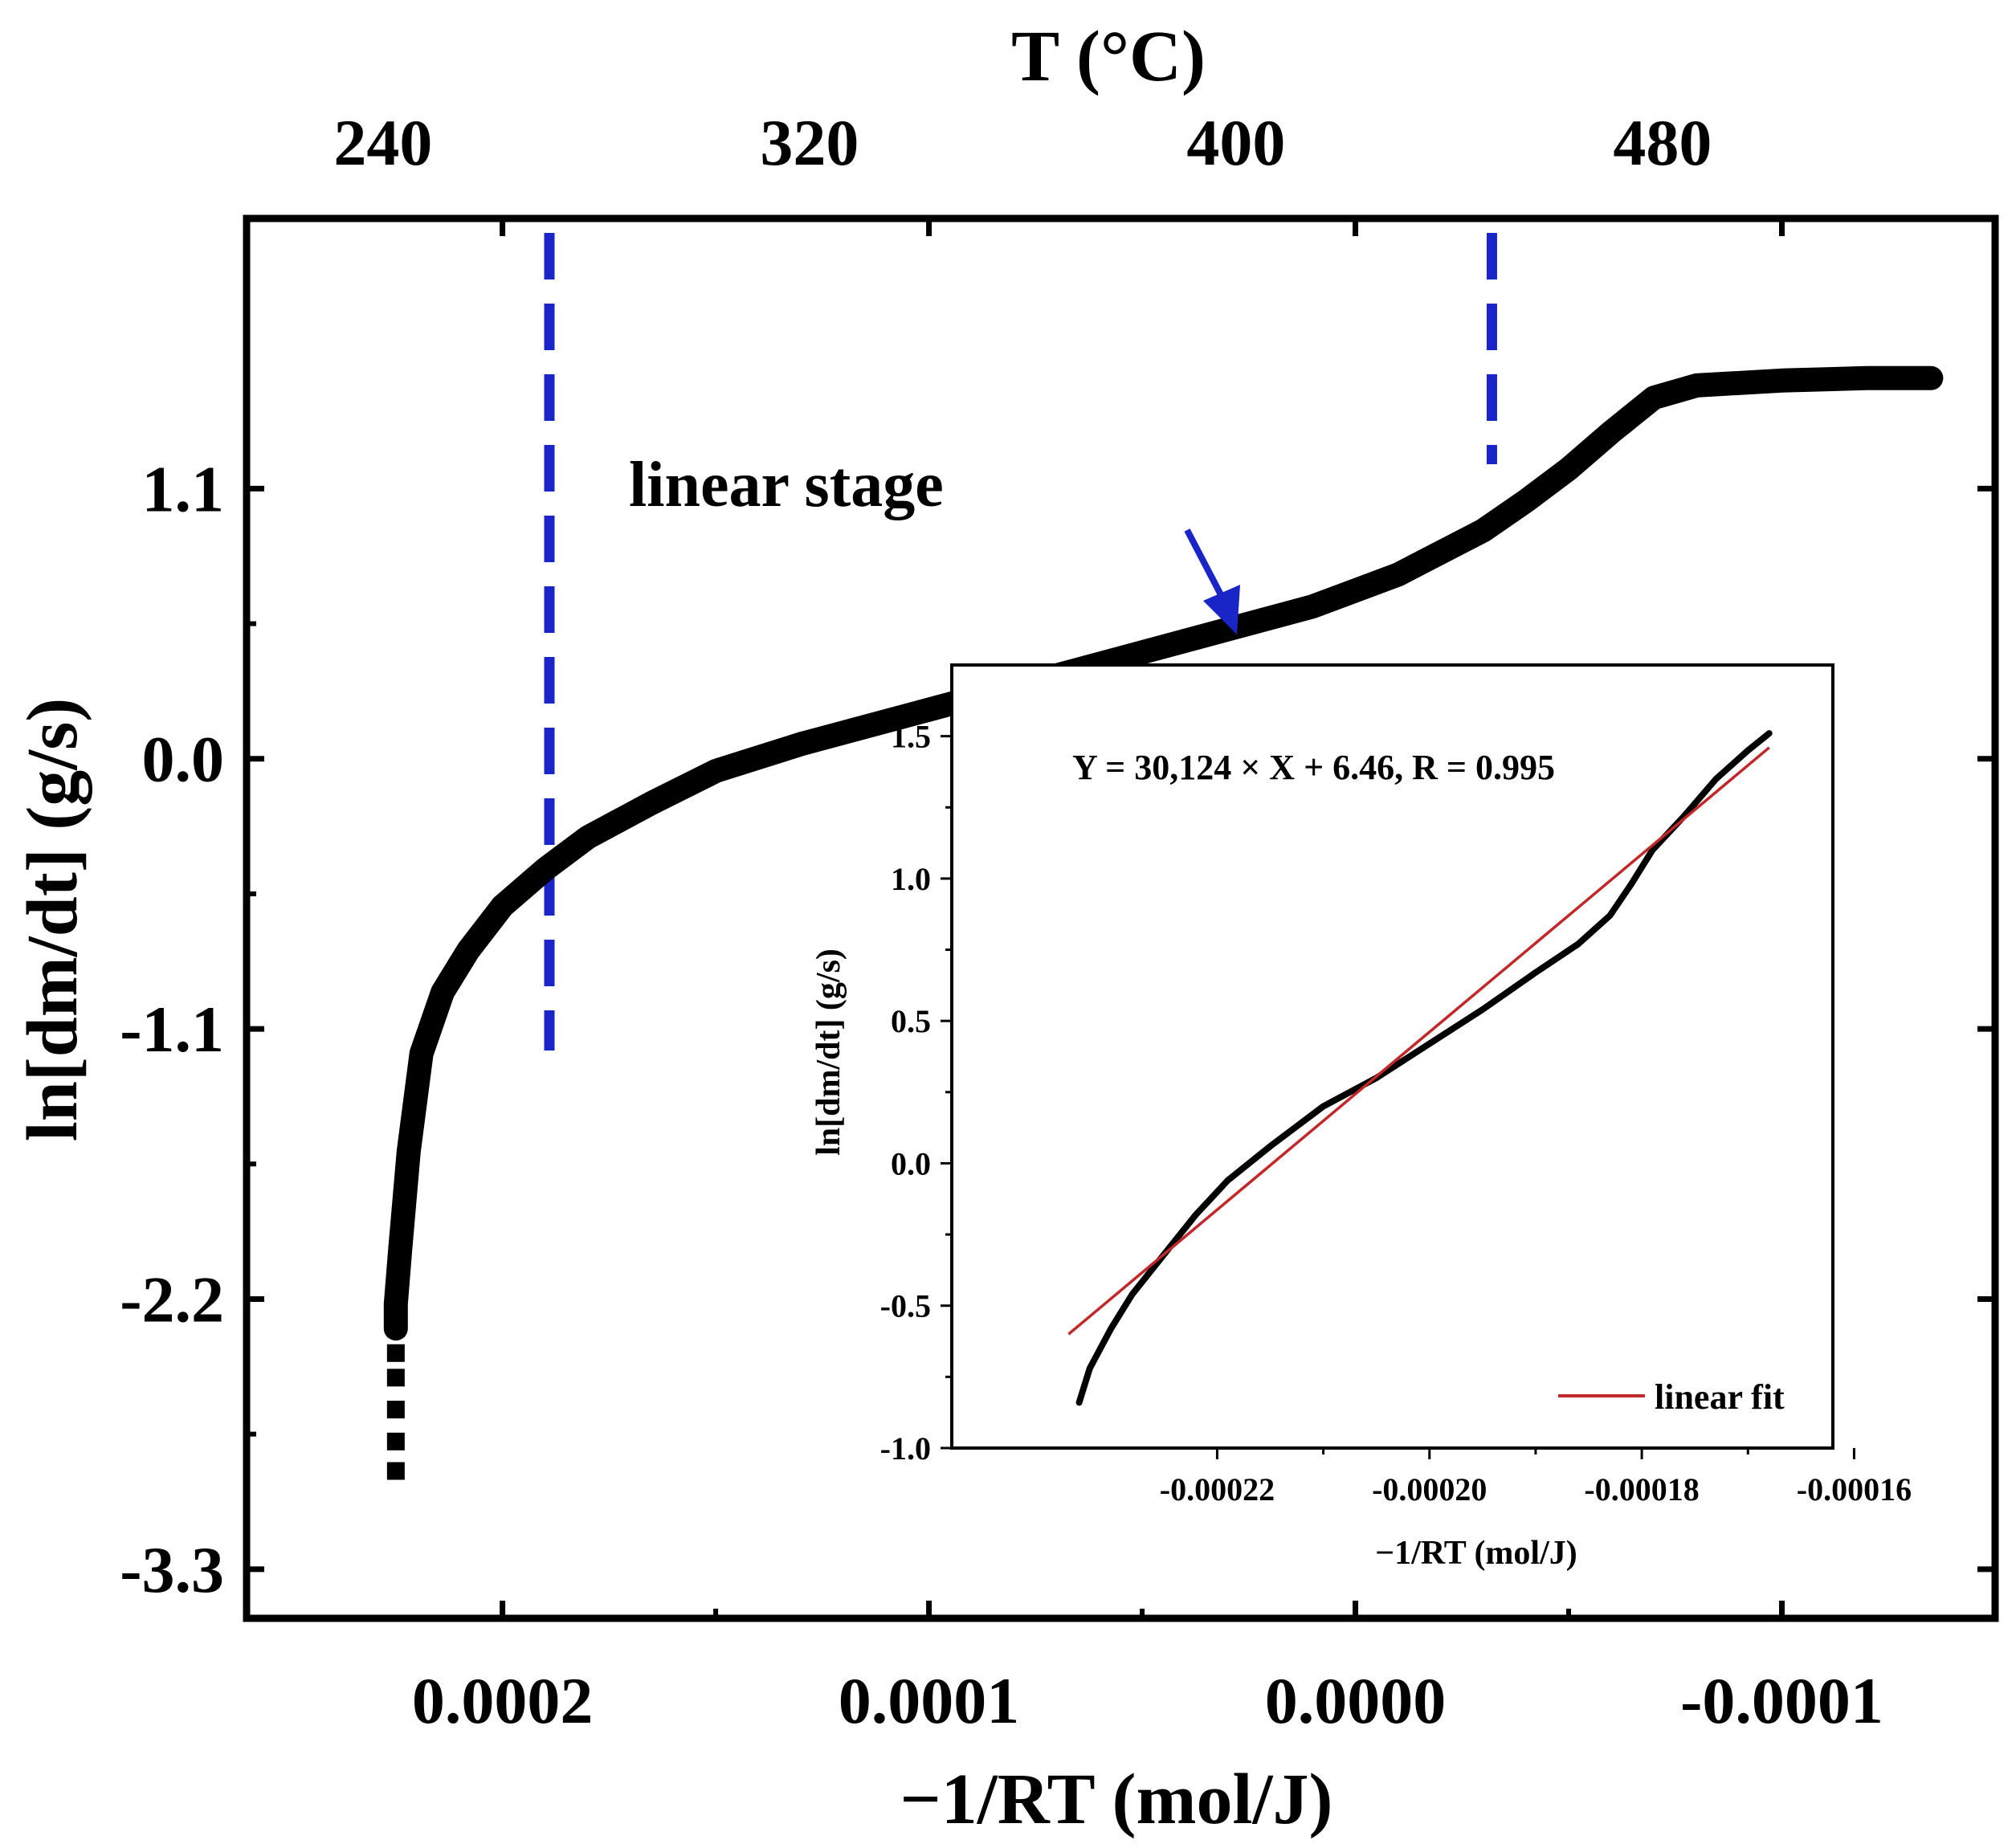 The height and width of the screenshot is (1844, 2016). Describe the element at coordinates (1206, 567) in the screenshot. I see `annotation-arrow` at that location.